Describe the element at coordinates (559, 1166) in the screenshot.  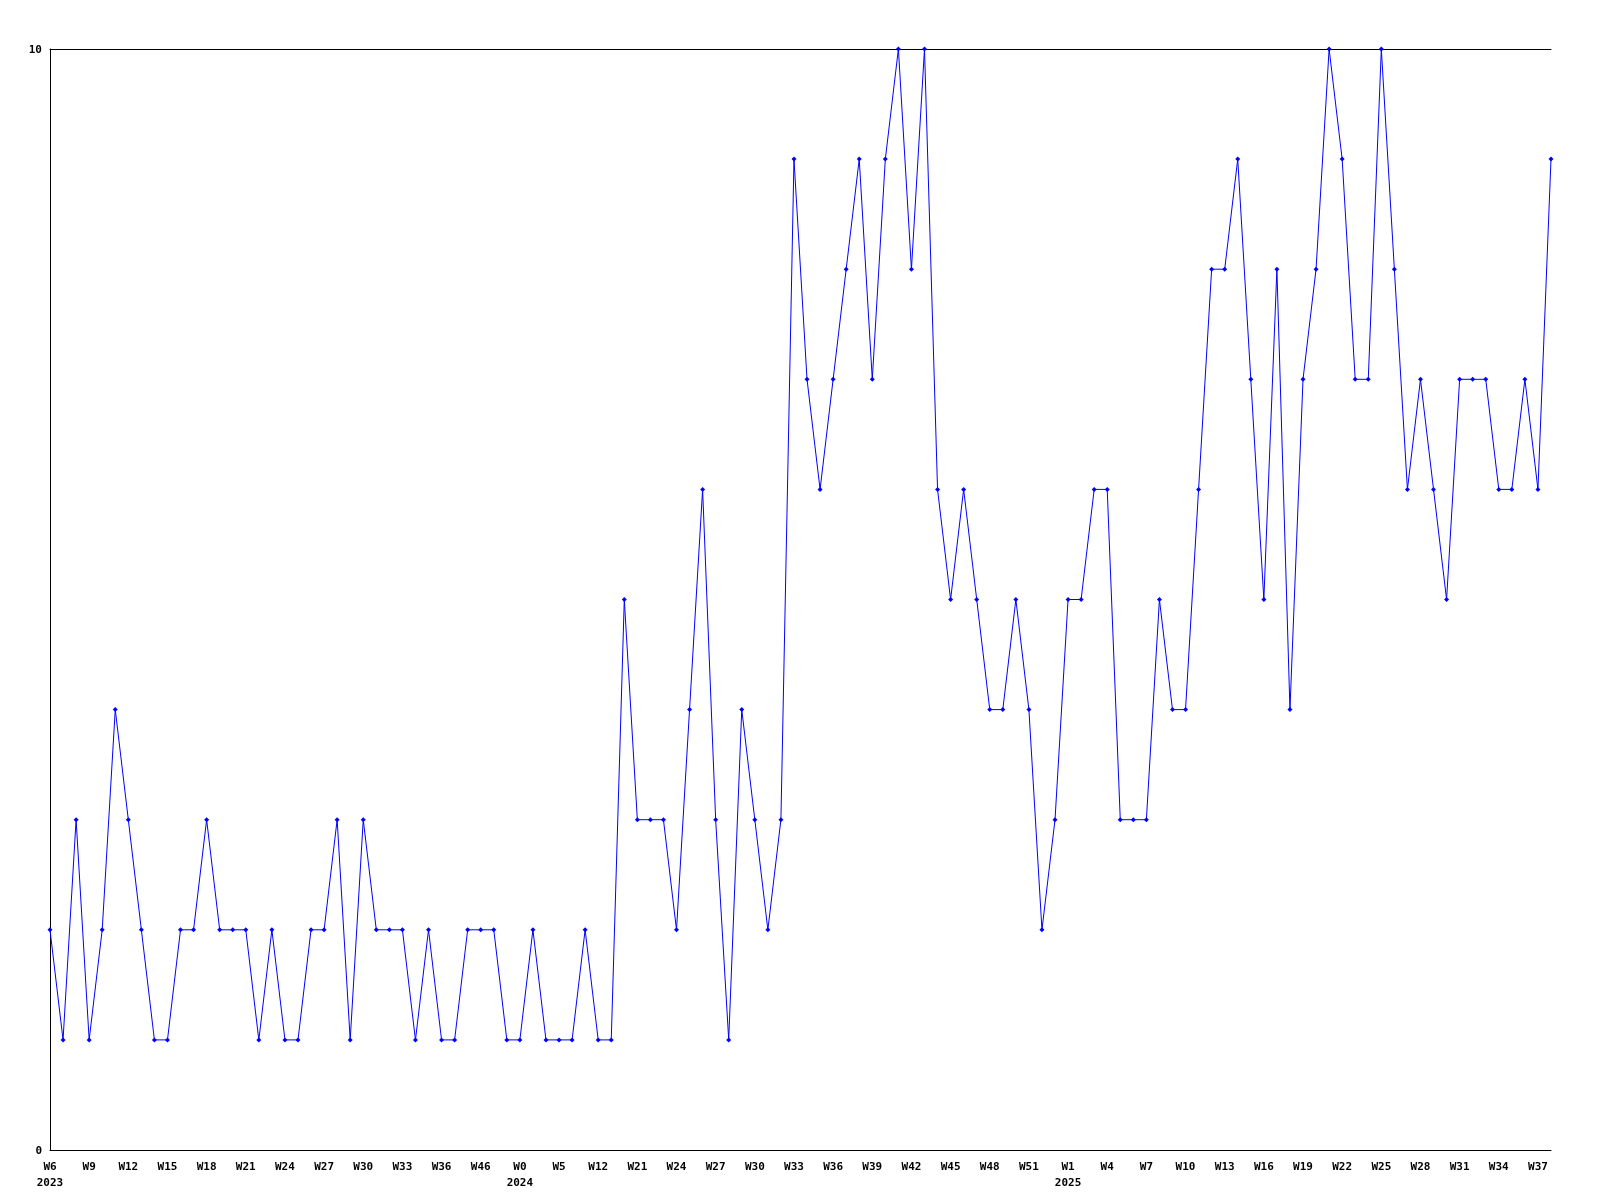
I see `x-tick-label: W5` at that location.